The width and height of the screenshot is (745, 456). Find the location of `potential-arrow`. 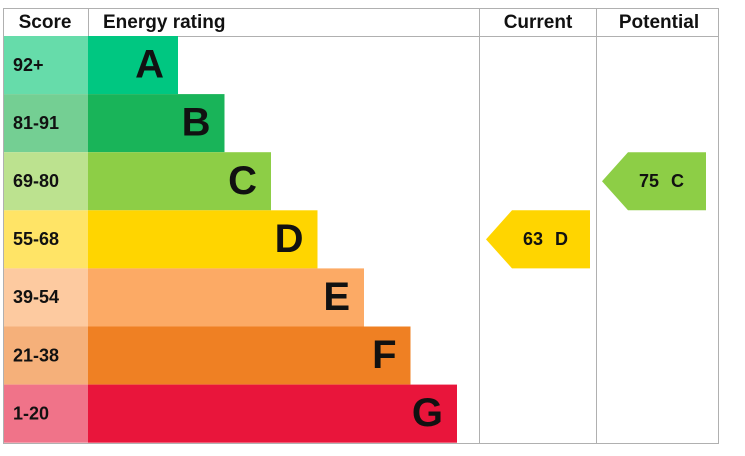

potential-arrow is located at coordinates (654, 181).